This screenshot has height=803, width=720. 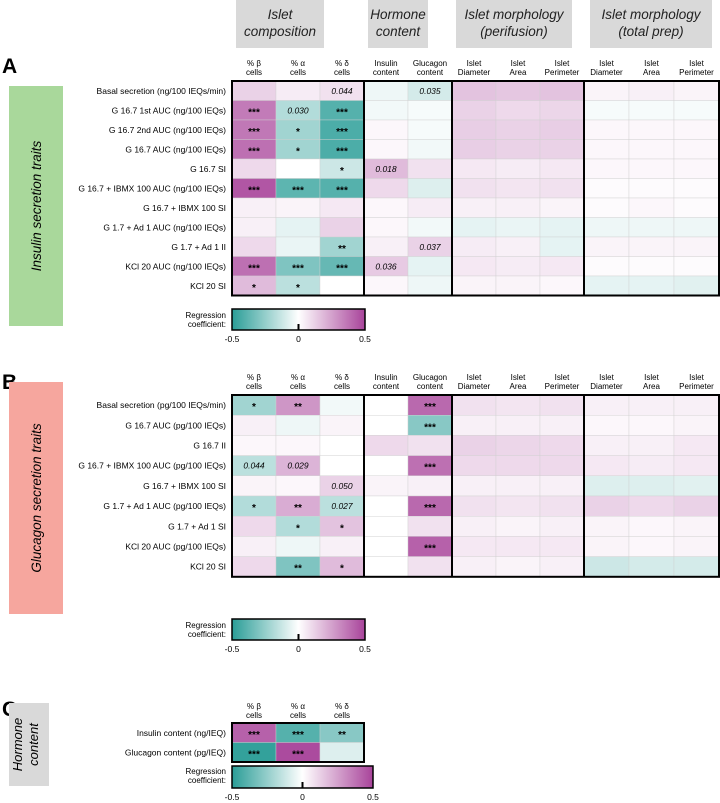 What do you see at coordinates (164, 227) in the screenshot?
I see `row-label: G 1.7 + Ad 1 AUC (ng/100 IEQs)` at bounding box center [164, 227].